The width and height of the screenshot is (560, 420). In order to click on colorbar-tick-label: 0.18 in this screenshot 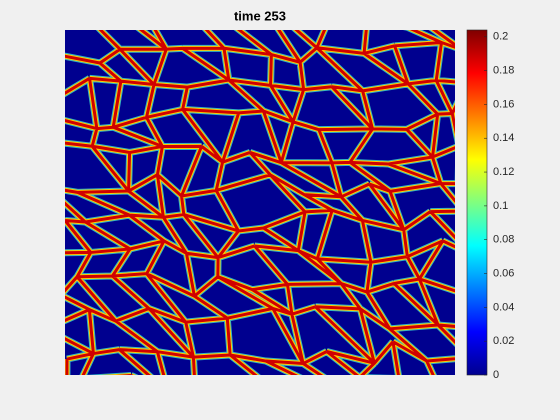, I will do `click(503, 70)`.